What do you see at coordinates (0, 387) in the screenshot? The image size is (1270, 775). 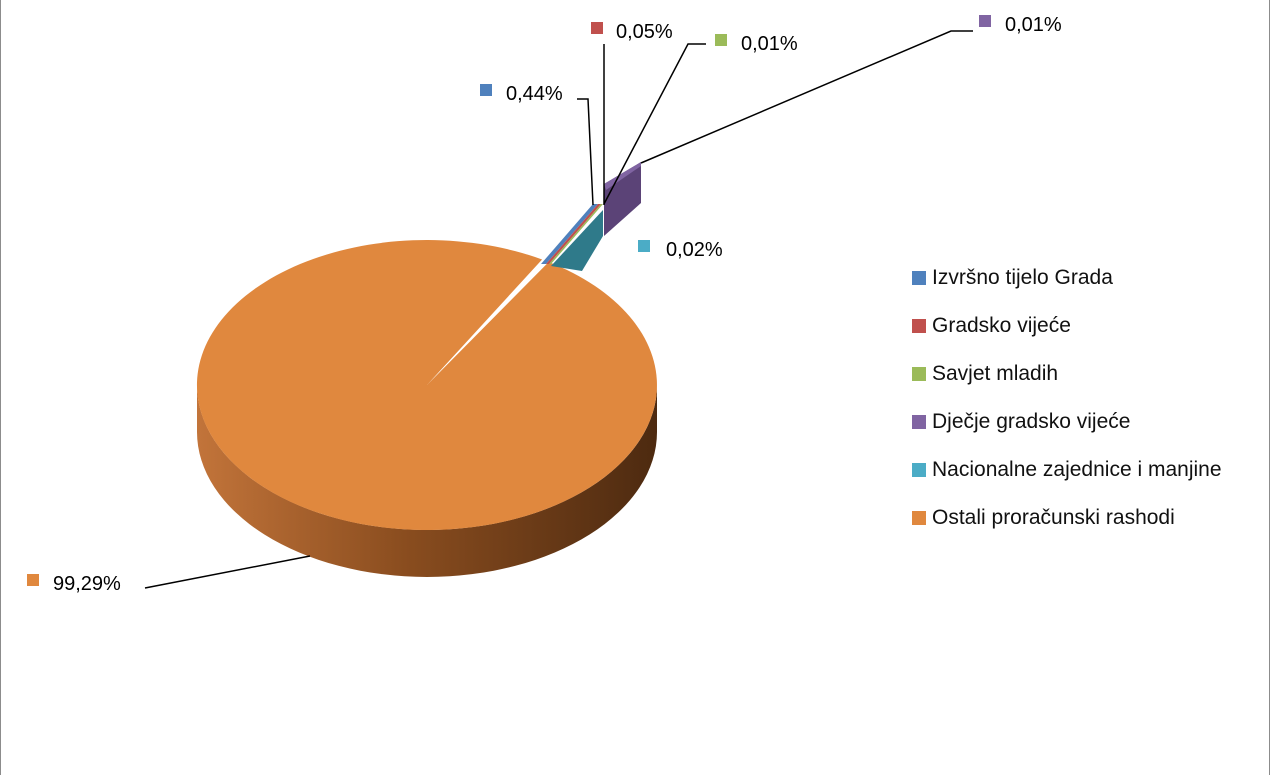 I see `frame-left-border` at bounding box center [0, 387].